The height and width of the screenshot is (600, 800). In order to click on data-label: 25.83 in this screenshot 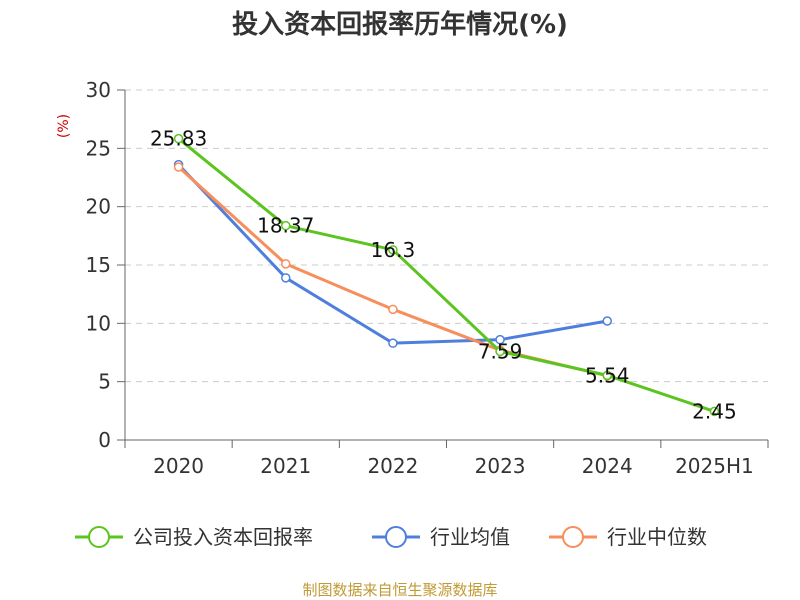, I will do `click(178, 139)`.